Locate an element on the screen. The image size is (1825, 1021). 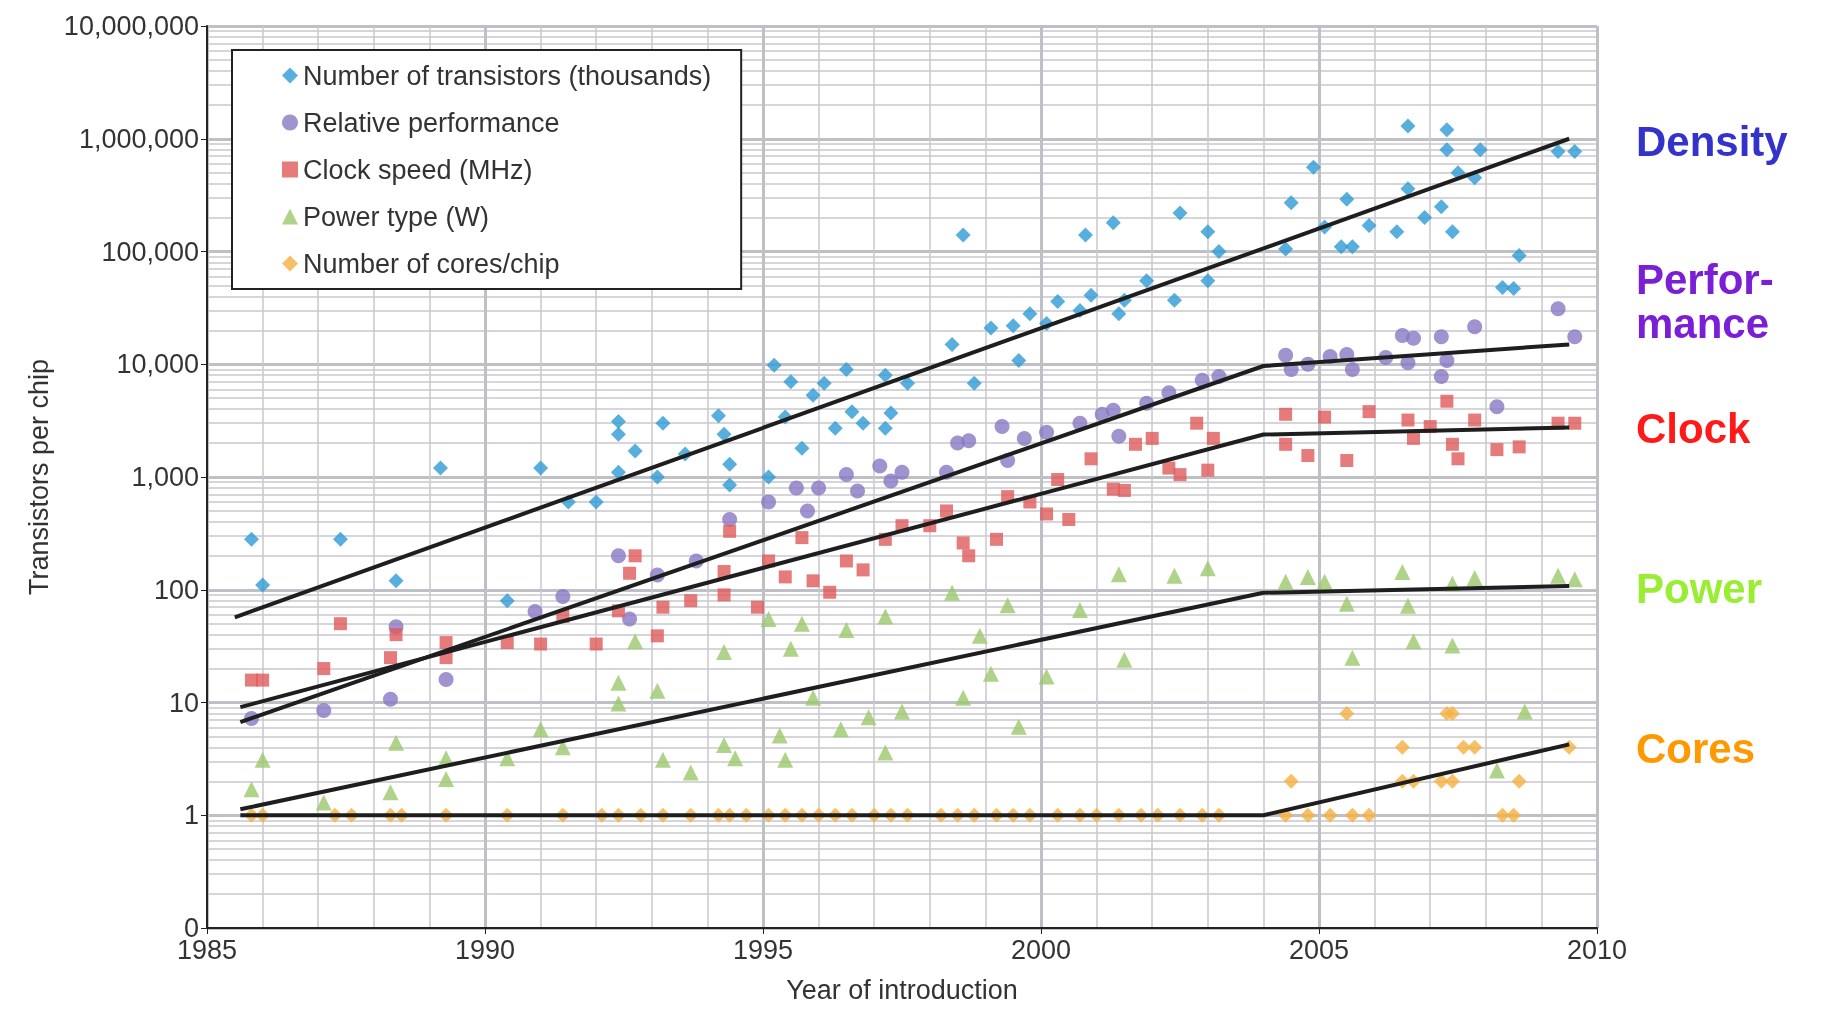
text: Power is located at coordinates (1699, 588).